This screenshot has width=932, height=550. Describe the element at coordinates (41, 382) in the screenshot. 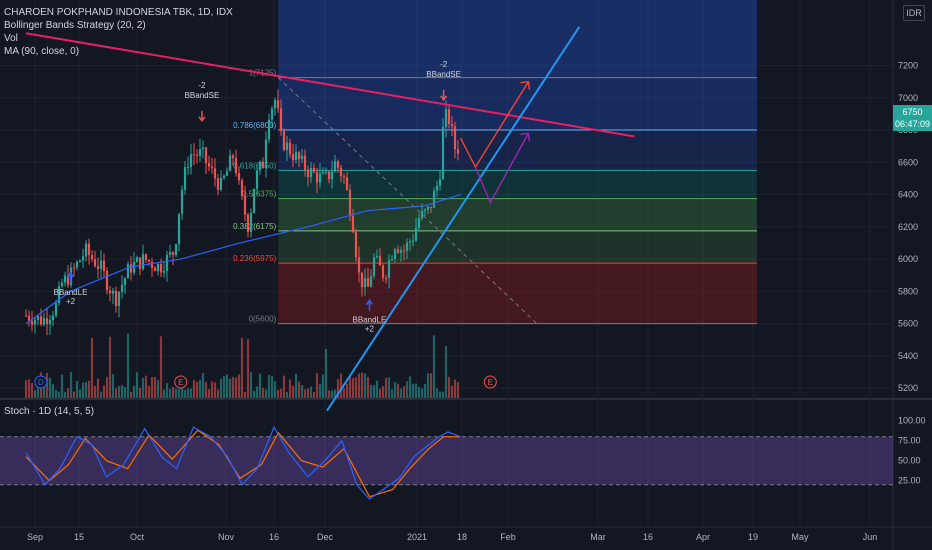

I see `event-marker` at that location.